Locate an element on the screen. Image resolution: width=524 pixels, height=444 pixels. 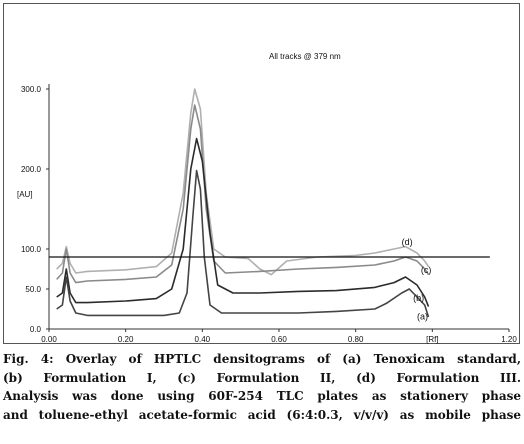
y-tick-label: 0.0 is located at coordinates (36, 329).